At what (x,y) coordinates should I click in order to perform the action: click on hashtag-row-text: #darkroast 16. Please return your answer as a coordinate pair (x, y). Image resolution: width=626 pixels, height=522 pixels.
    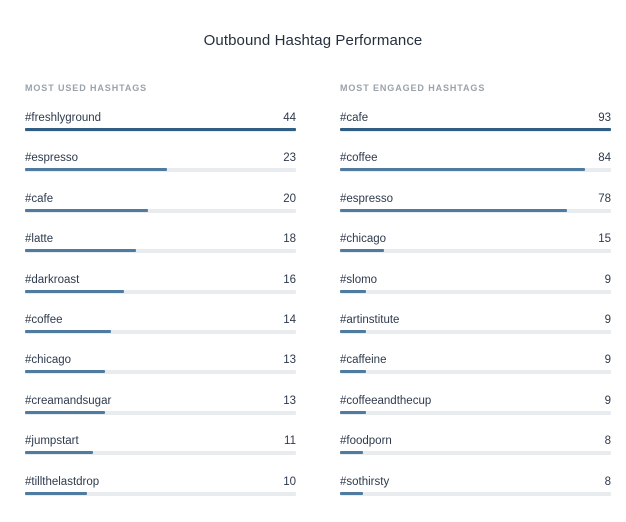
    Looking at the image, I should click on (160, 280).